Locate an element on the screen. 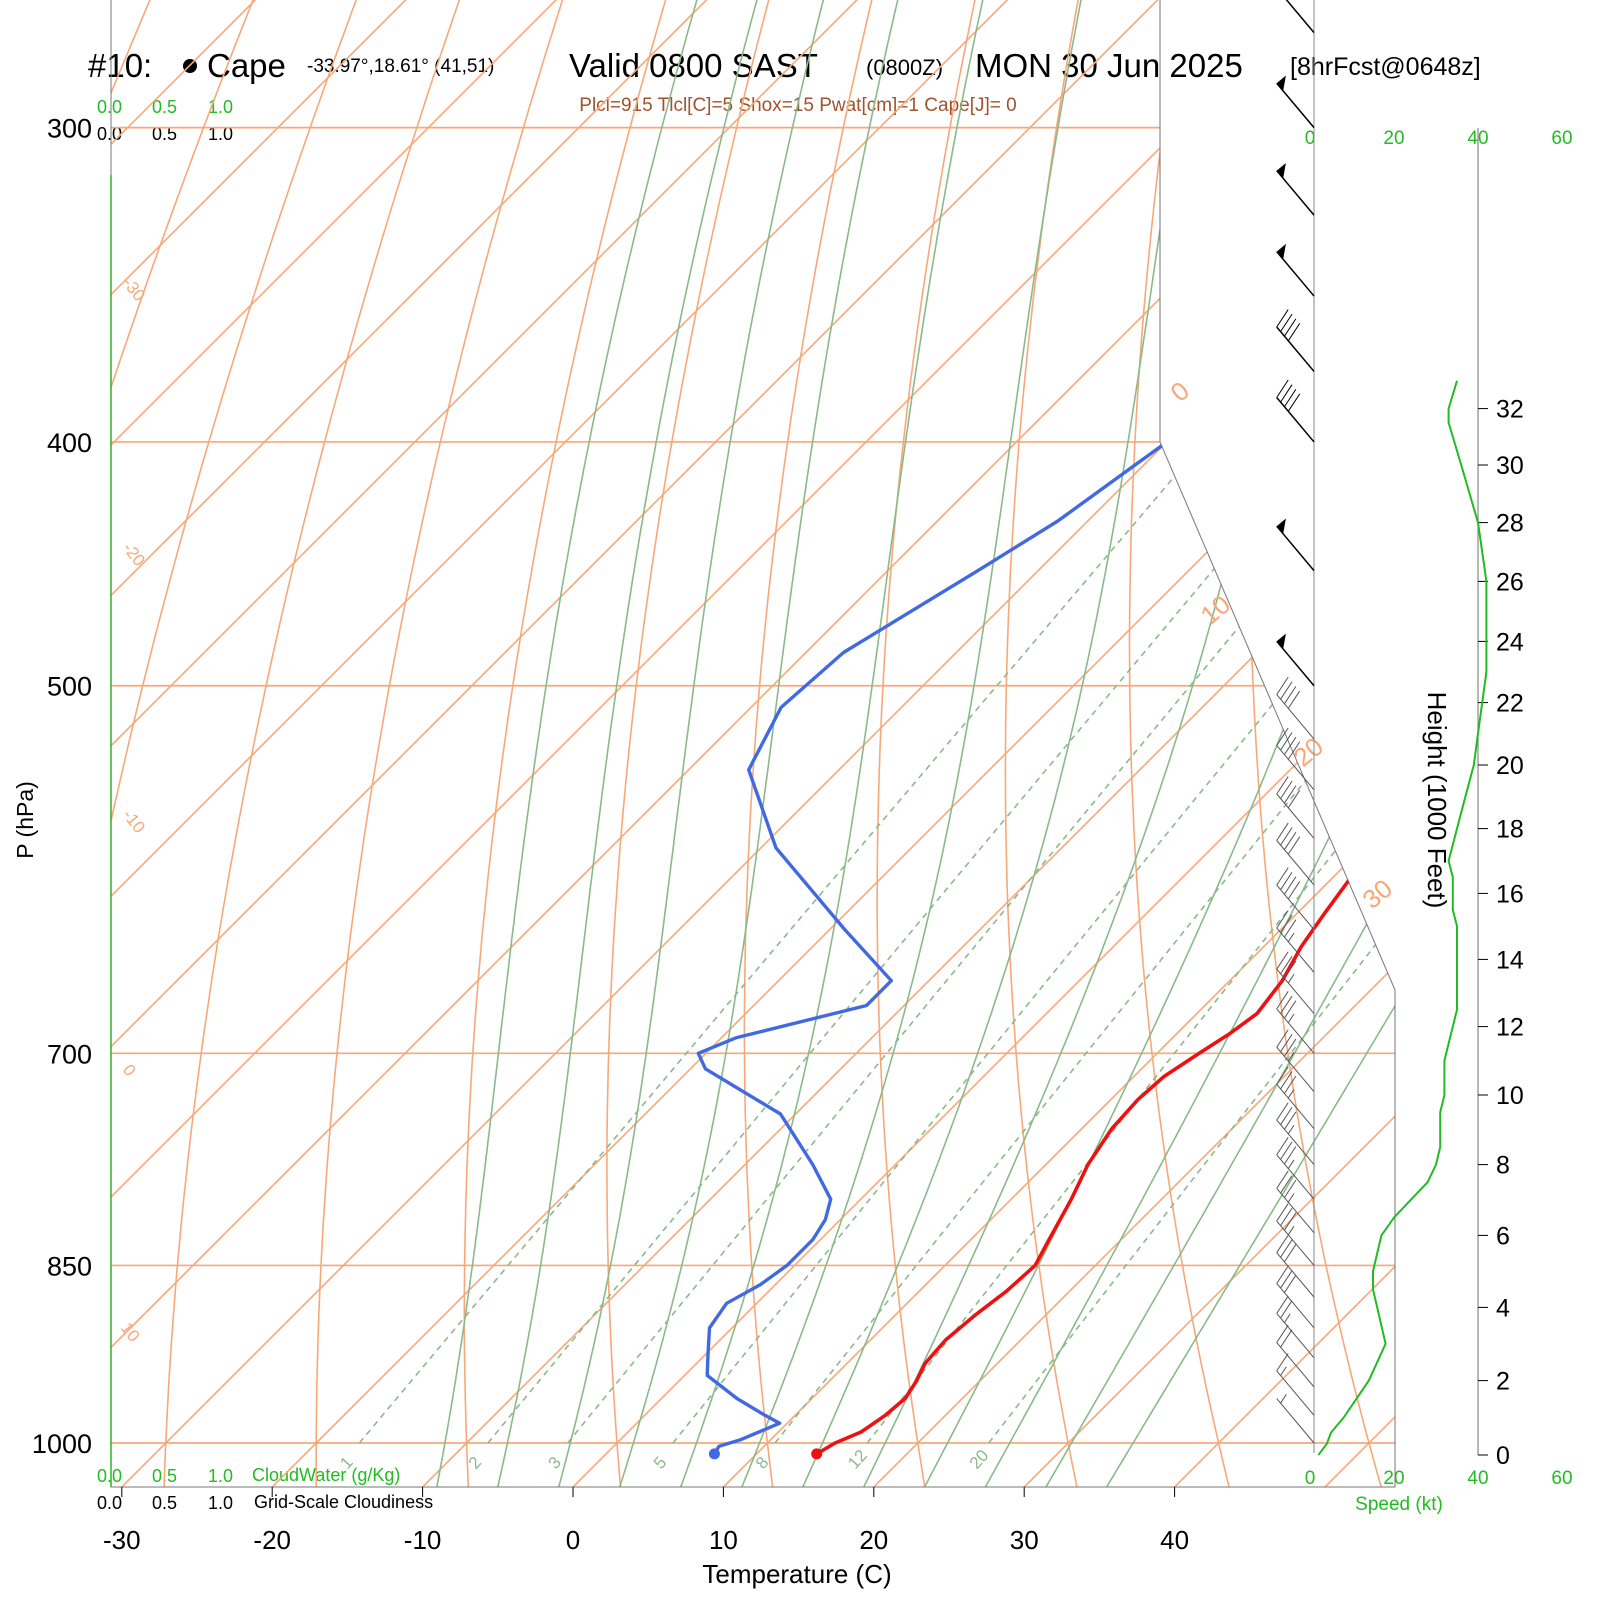  height-tick-label: 30 is located at coordinates (1510, 466).